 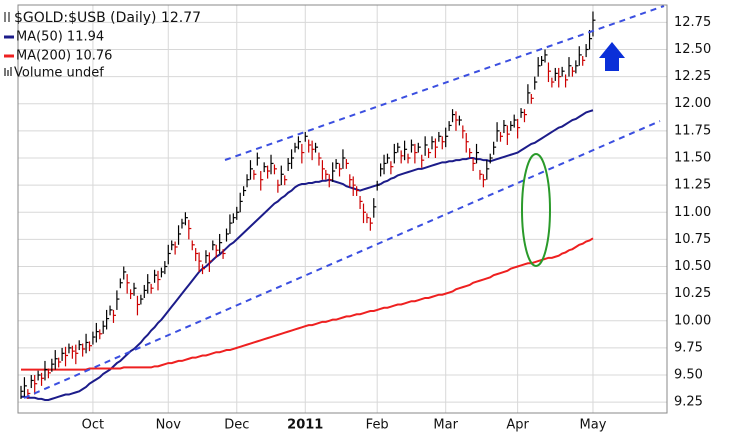 What do you see at coordinates (692, 49) in the screenshot?
I see `y-tick-label: 12.50` at bounding box center [692, 49].